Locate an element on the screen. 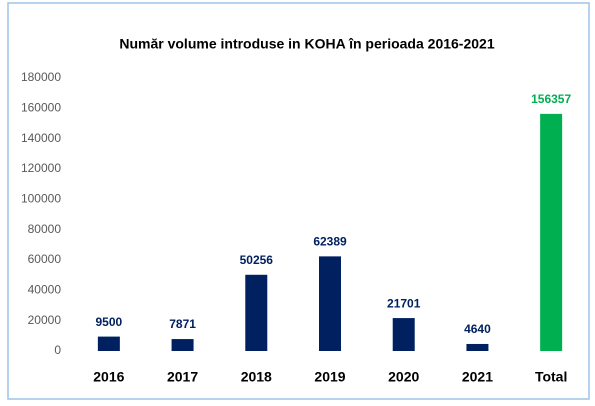  data-label: 50256 is located at coordinates (257, 260).